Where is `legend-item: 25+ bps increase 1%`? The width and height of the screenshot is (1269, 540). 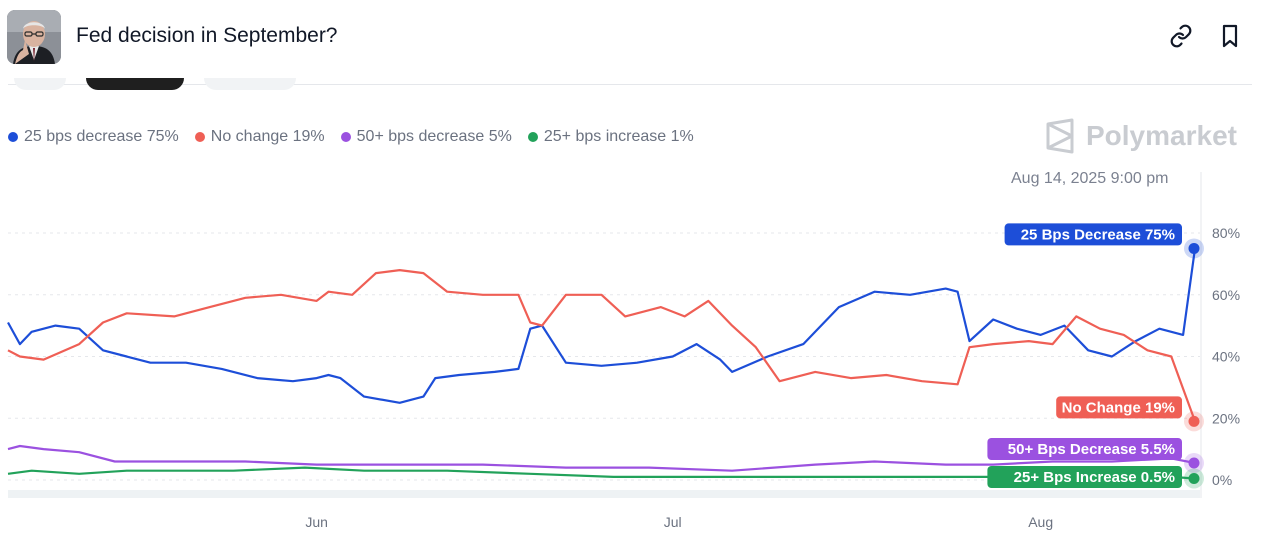
legend-item: 25+ bps increase 1% is located at coordinates (610, 137).